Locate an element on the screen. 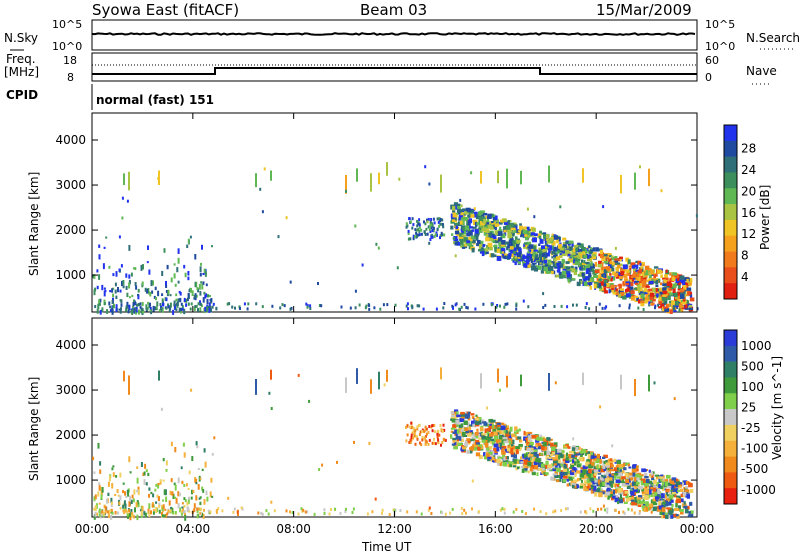 The image size is (800, 554). x-tick-label: 20:00 is located at coordinates (596, 529).